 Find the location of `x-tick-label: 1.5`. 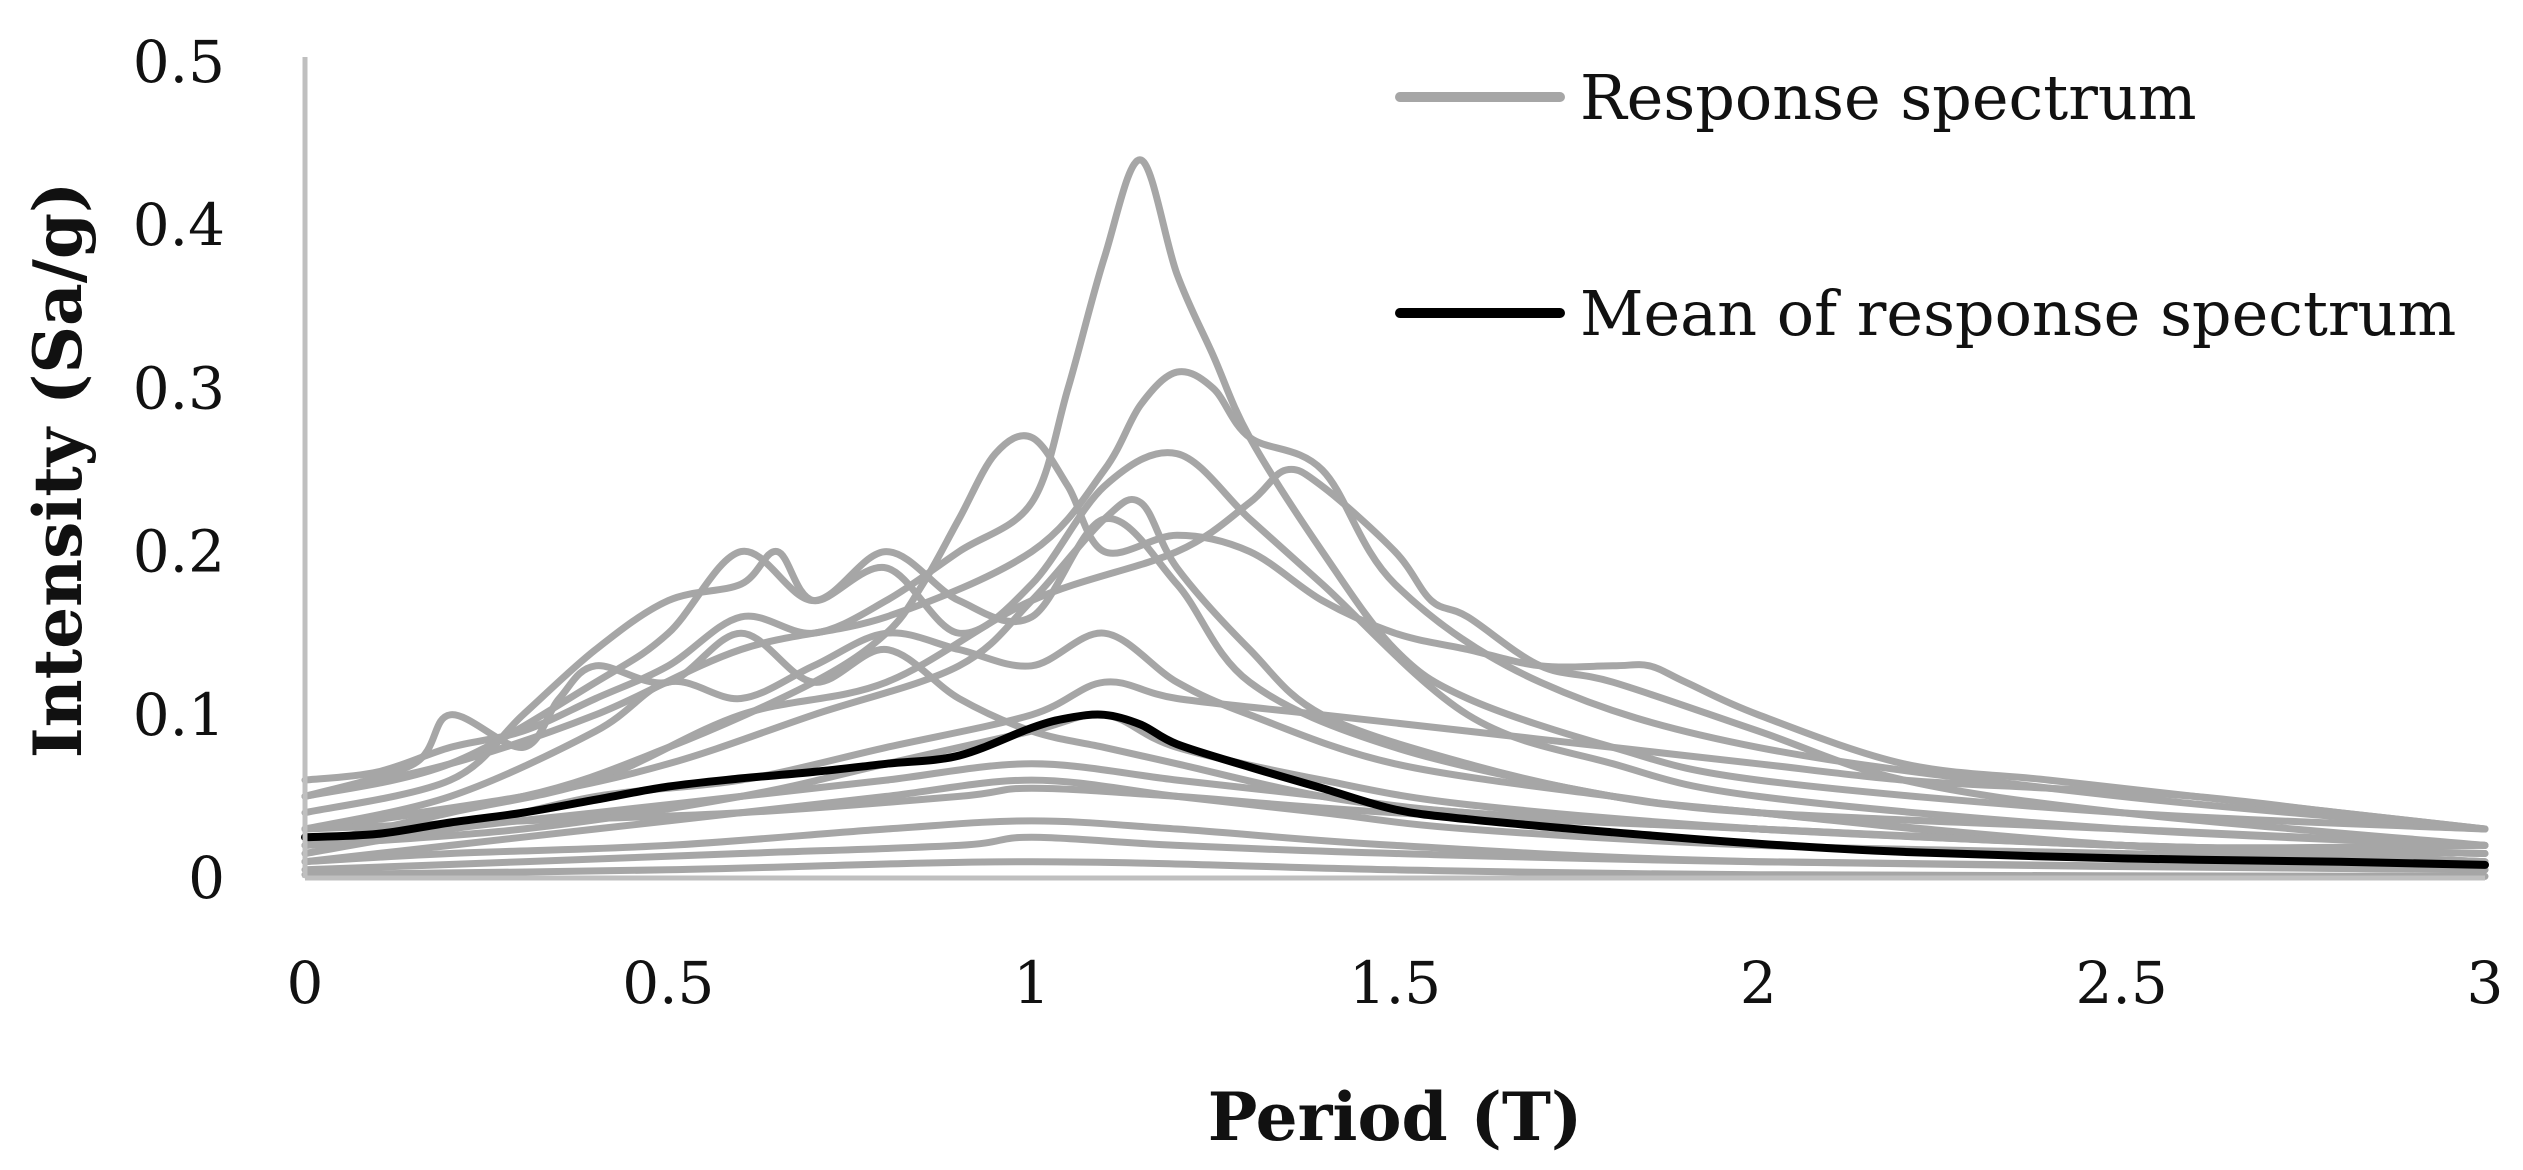

x-tick-label: 1.5 is located at coordinates (1395, 983).